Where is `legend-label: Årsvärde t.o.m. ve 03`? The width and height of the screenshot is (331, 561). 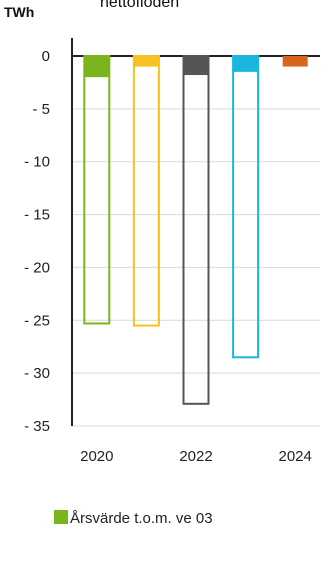
legend-label: Årsvärde t.o.m. ve 03 is located at coordinates (141, 518).